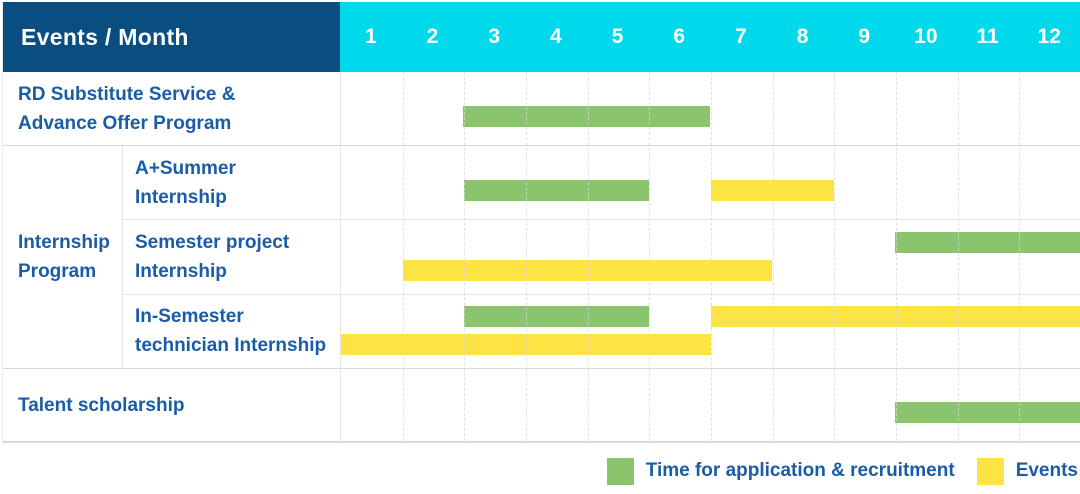 This screenshot has width=1080, height=494. I want to click on events-month-header: Events / Month, so click(171, 37).